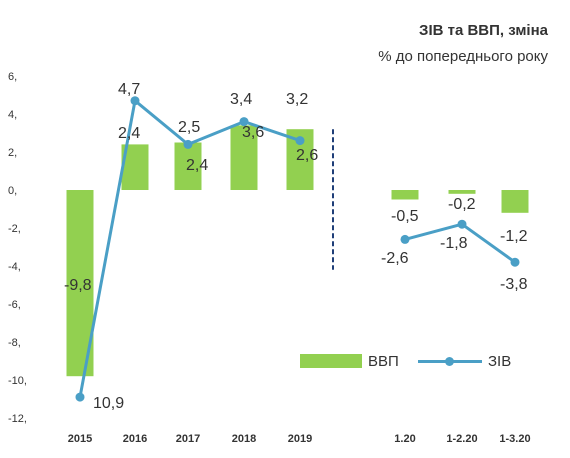  Describe the element at coordinates (450, 361) in the screenshot. I see `legend-swatch-zib` at that location.